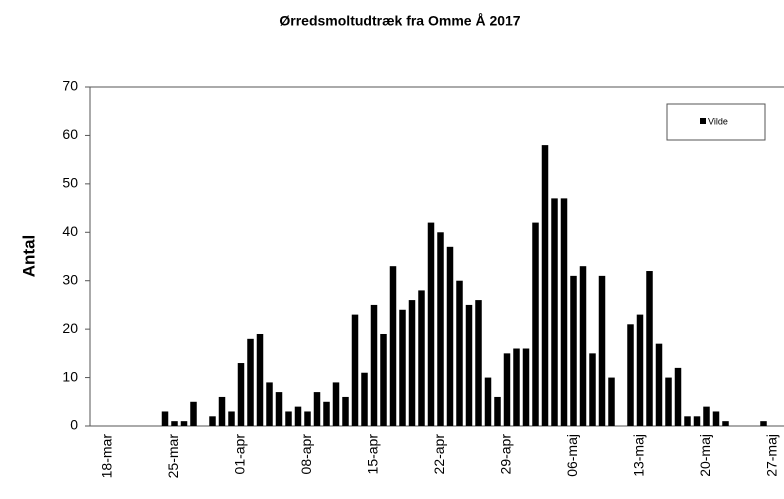  What do you see at coordinates (439, 454) in the screenshot?
I see `x-tick-label: 22-apr` at bounding box center [439, 454].